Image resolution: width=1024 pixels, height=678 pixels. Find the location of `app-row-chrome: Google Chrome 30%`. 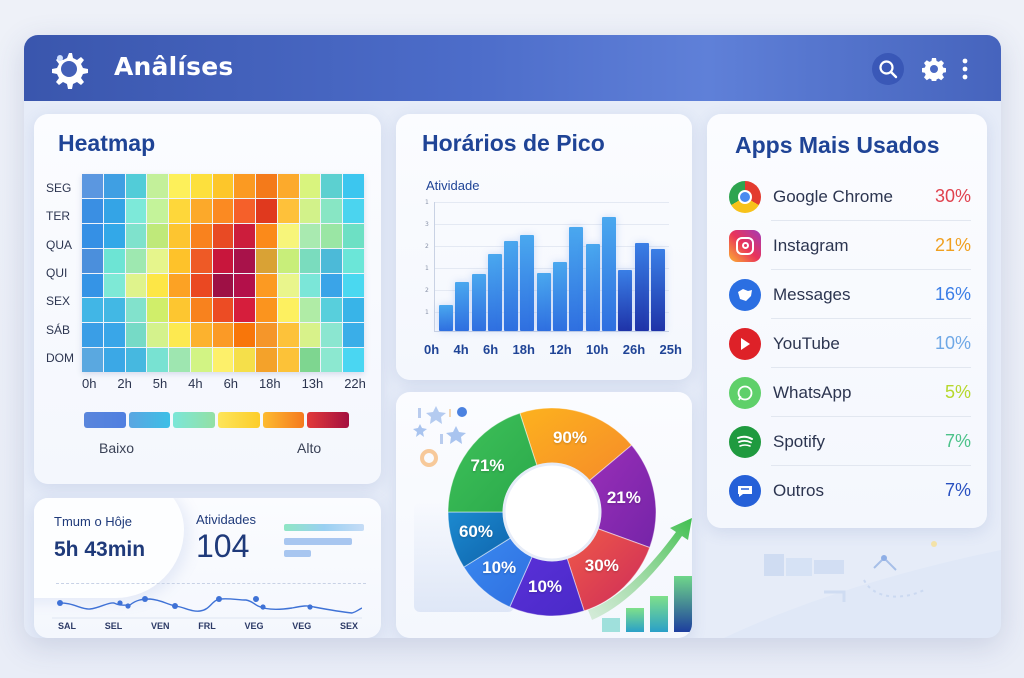

app-row-chrome: Google Chrome 30% is located at coordinates (850, 196).